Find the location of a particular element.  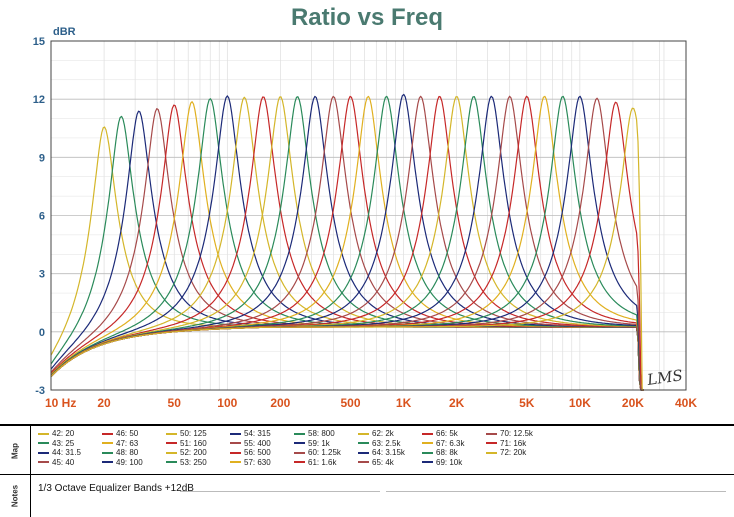

legend-item: 54: 315 is located at coordinates (250, 434).